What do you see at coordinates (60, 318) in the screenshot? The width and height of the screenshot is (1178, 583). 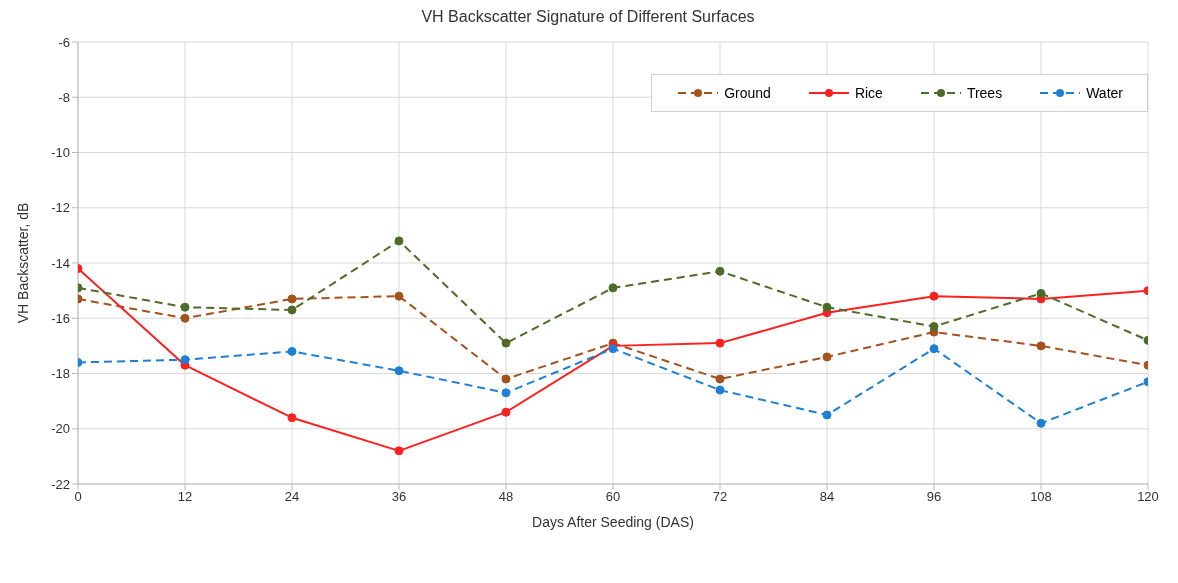 I see `y-tick-label: -16` at bounding box center [60, 318].